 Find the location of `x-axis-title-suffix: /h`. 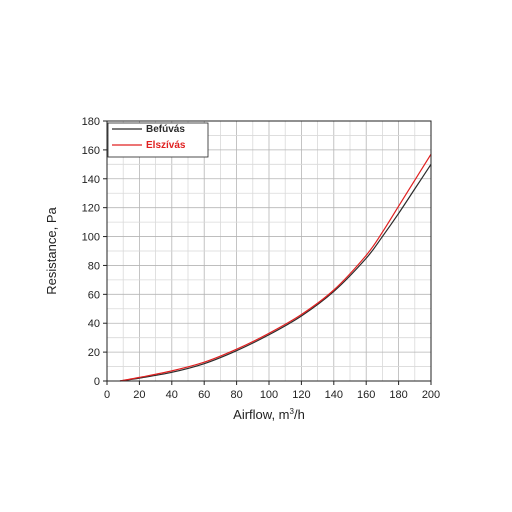

x-axis-title-suffix: /h is located at coordinates (299, 414).